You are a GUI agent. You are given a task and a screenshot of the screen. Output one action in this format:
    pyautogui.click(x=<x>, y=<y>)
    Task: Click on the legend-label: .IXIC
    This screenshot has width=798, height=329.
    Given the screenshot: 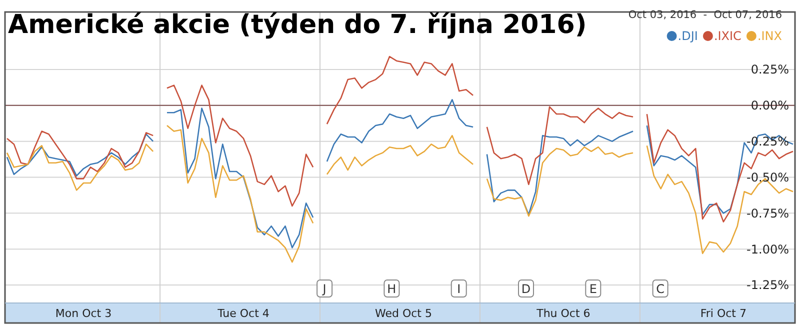 What is the action you would take?
    pyautogui.click(x=728, y=36)
    